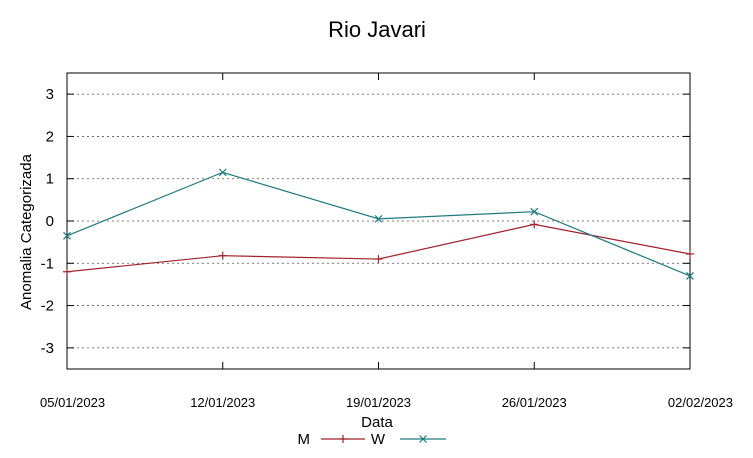 This screenshot has height=458, width=753. I want to click on y-tick-label: -2, so click(47, 306).